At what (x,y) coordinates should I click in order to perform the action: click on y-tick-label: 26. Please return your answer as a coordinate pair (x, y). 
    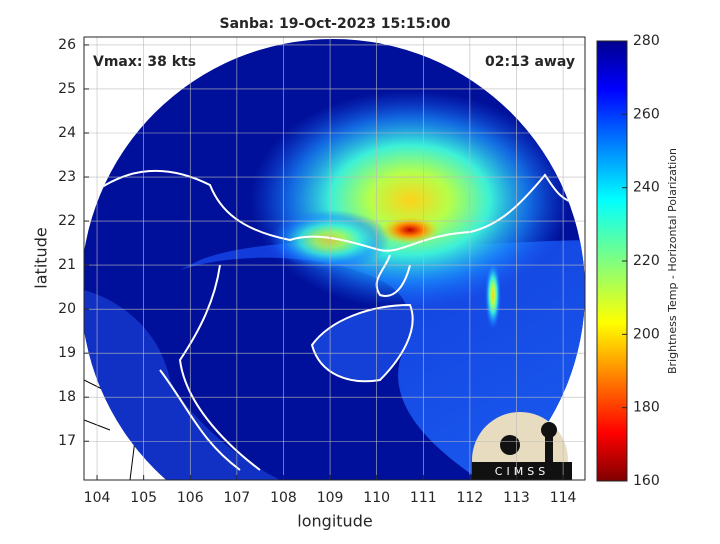
    Looking at the image, I should click on (67, 45).